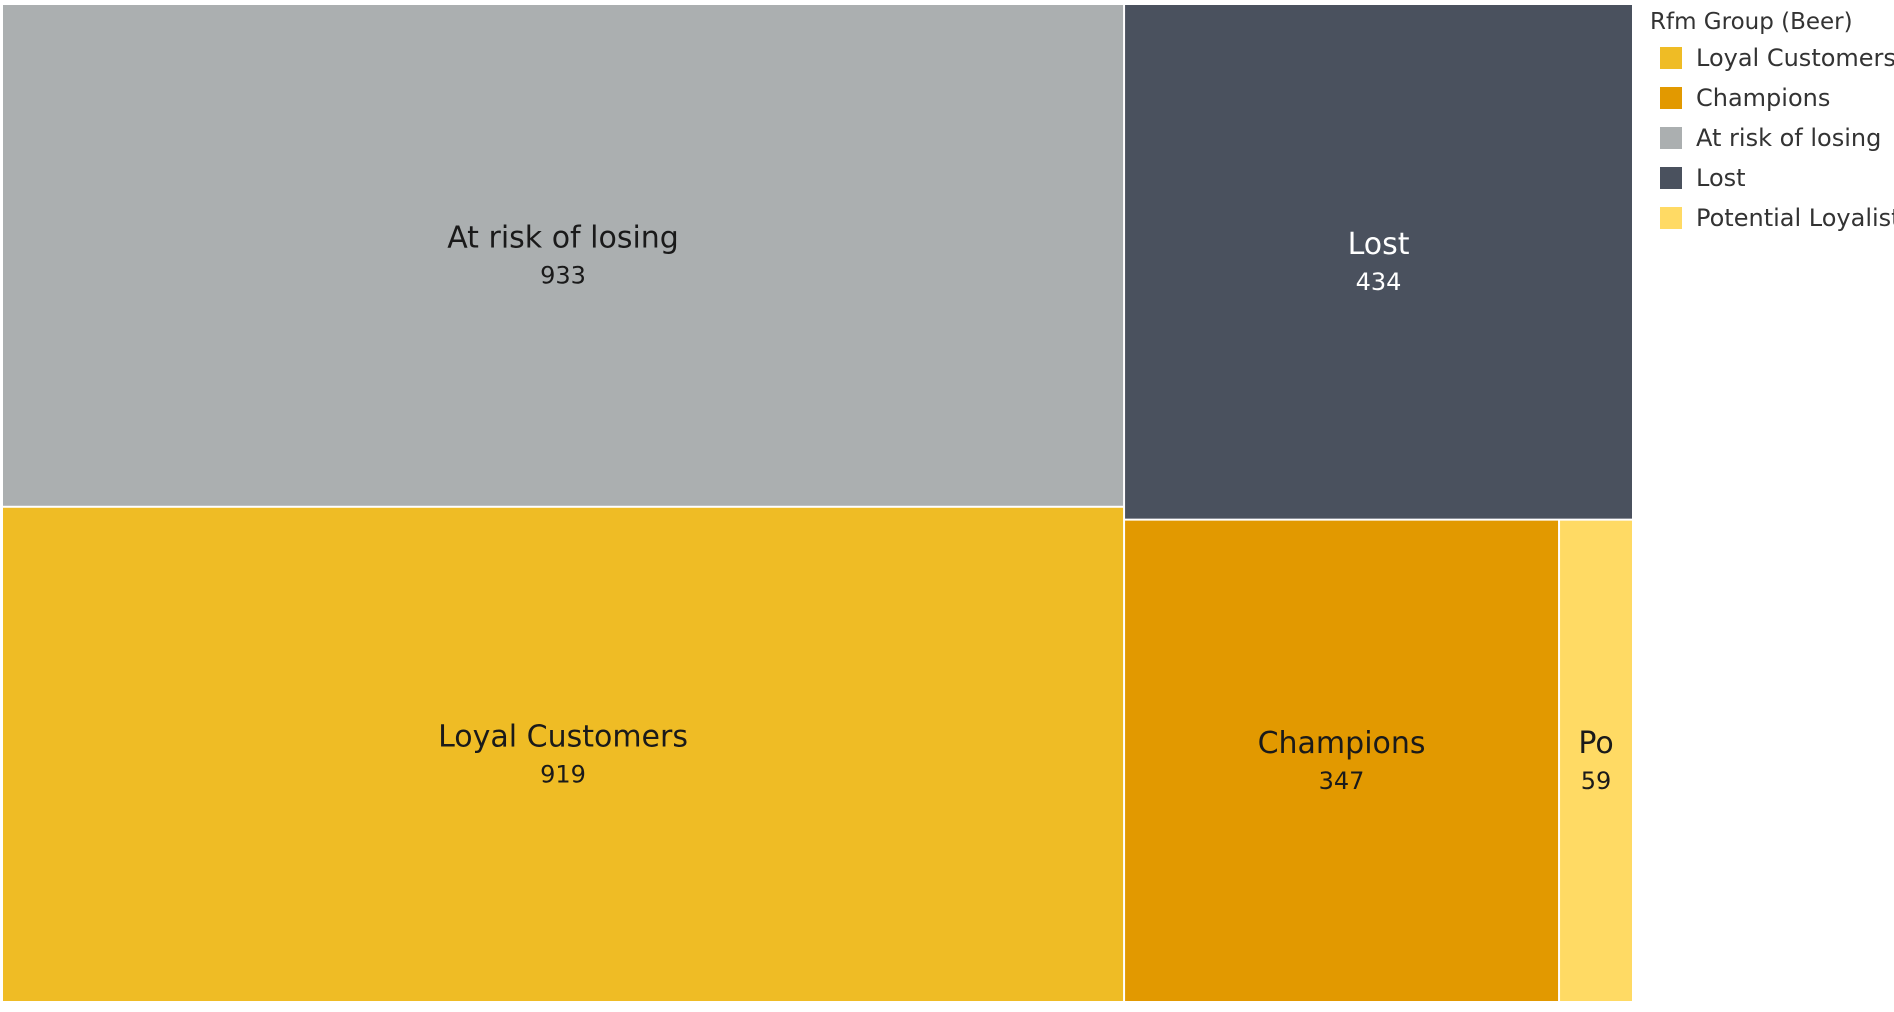 The image size is (1894, 1012). Describe the element at coordinates (1795, 58) in the screenshot. I see `legend-label-loyal-customers: Loyal Customers` at that location.